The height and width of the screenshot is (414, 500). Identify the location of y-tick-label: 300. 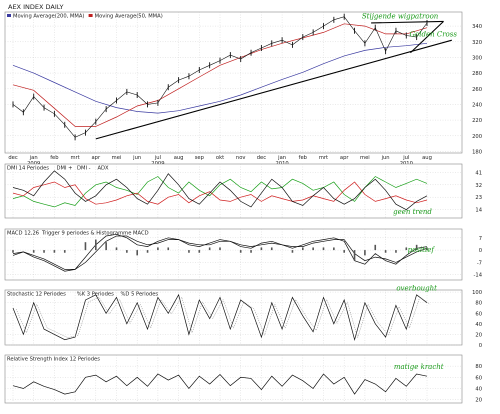
(477, 58).